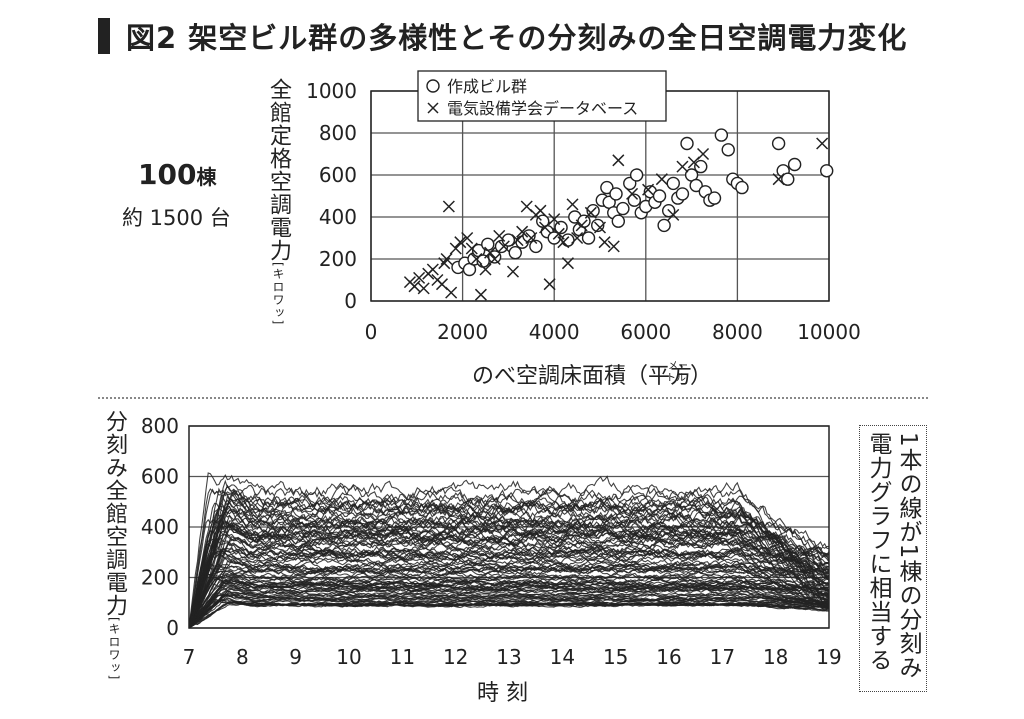  I want to click on line-x-tick-label: 16, so click(668, 657).